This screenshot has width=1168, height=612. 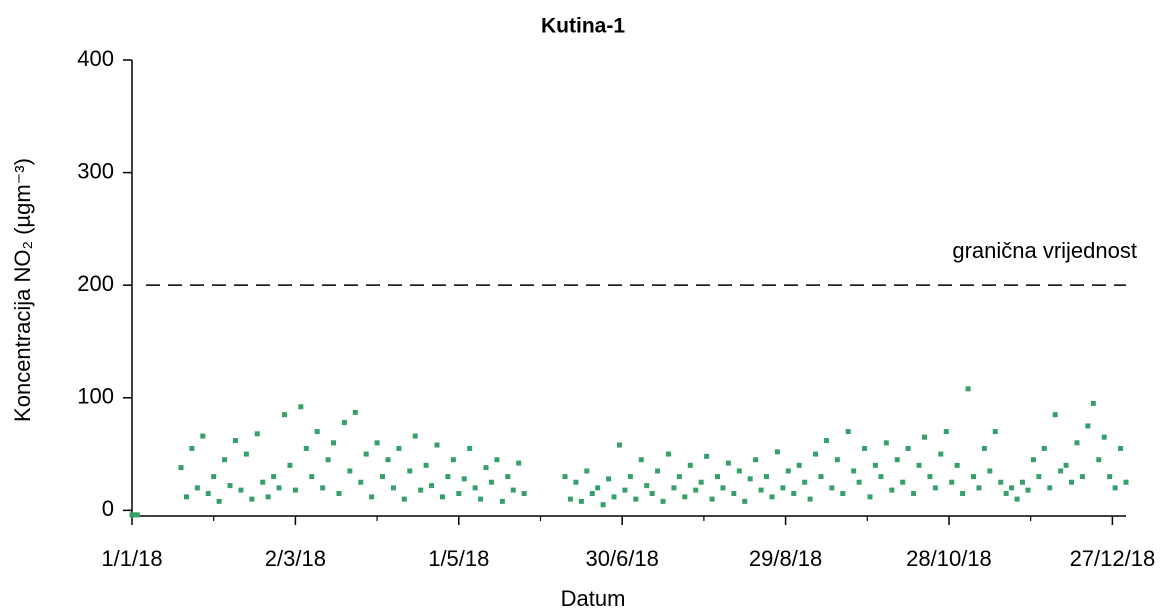 What do you see at coordinates (785, 558) in the screenshot?
I see `x-tick-label: 29/8/18` at bounding box center [785, 558].